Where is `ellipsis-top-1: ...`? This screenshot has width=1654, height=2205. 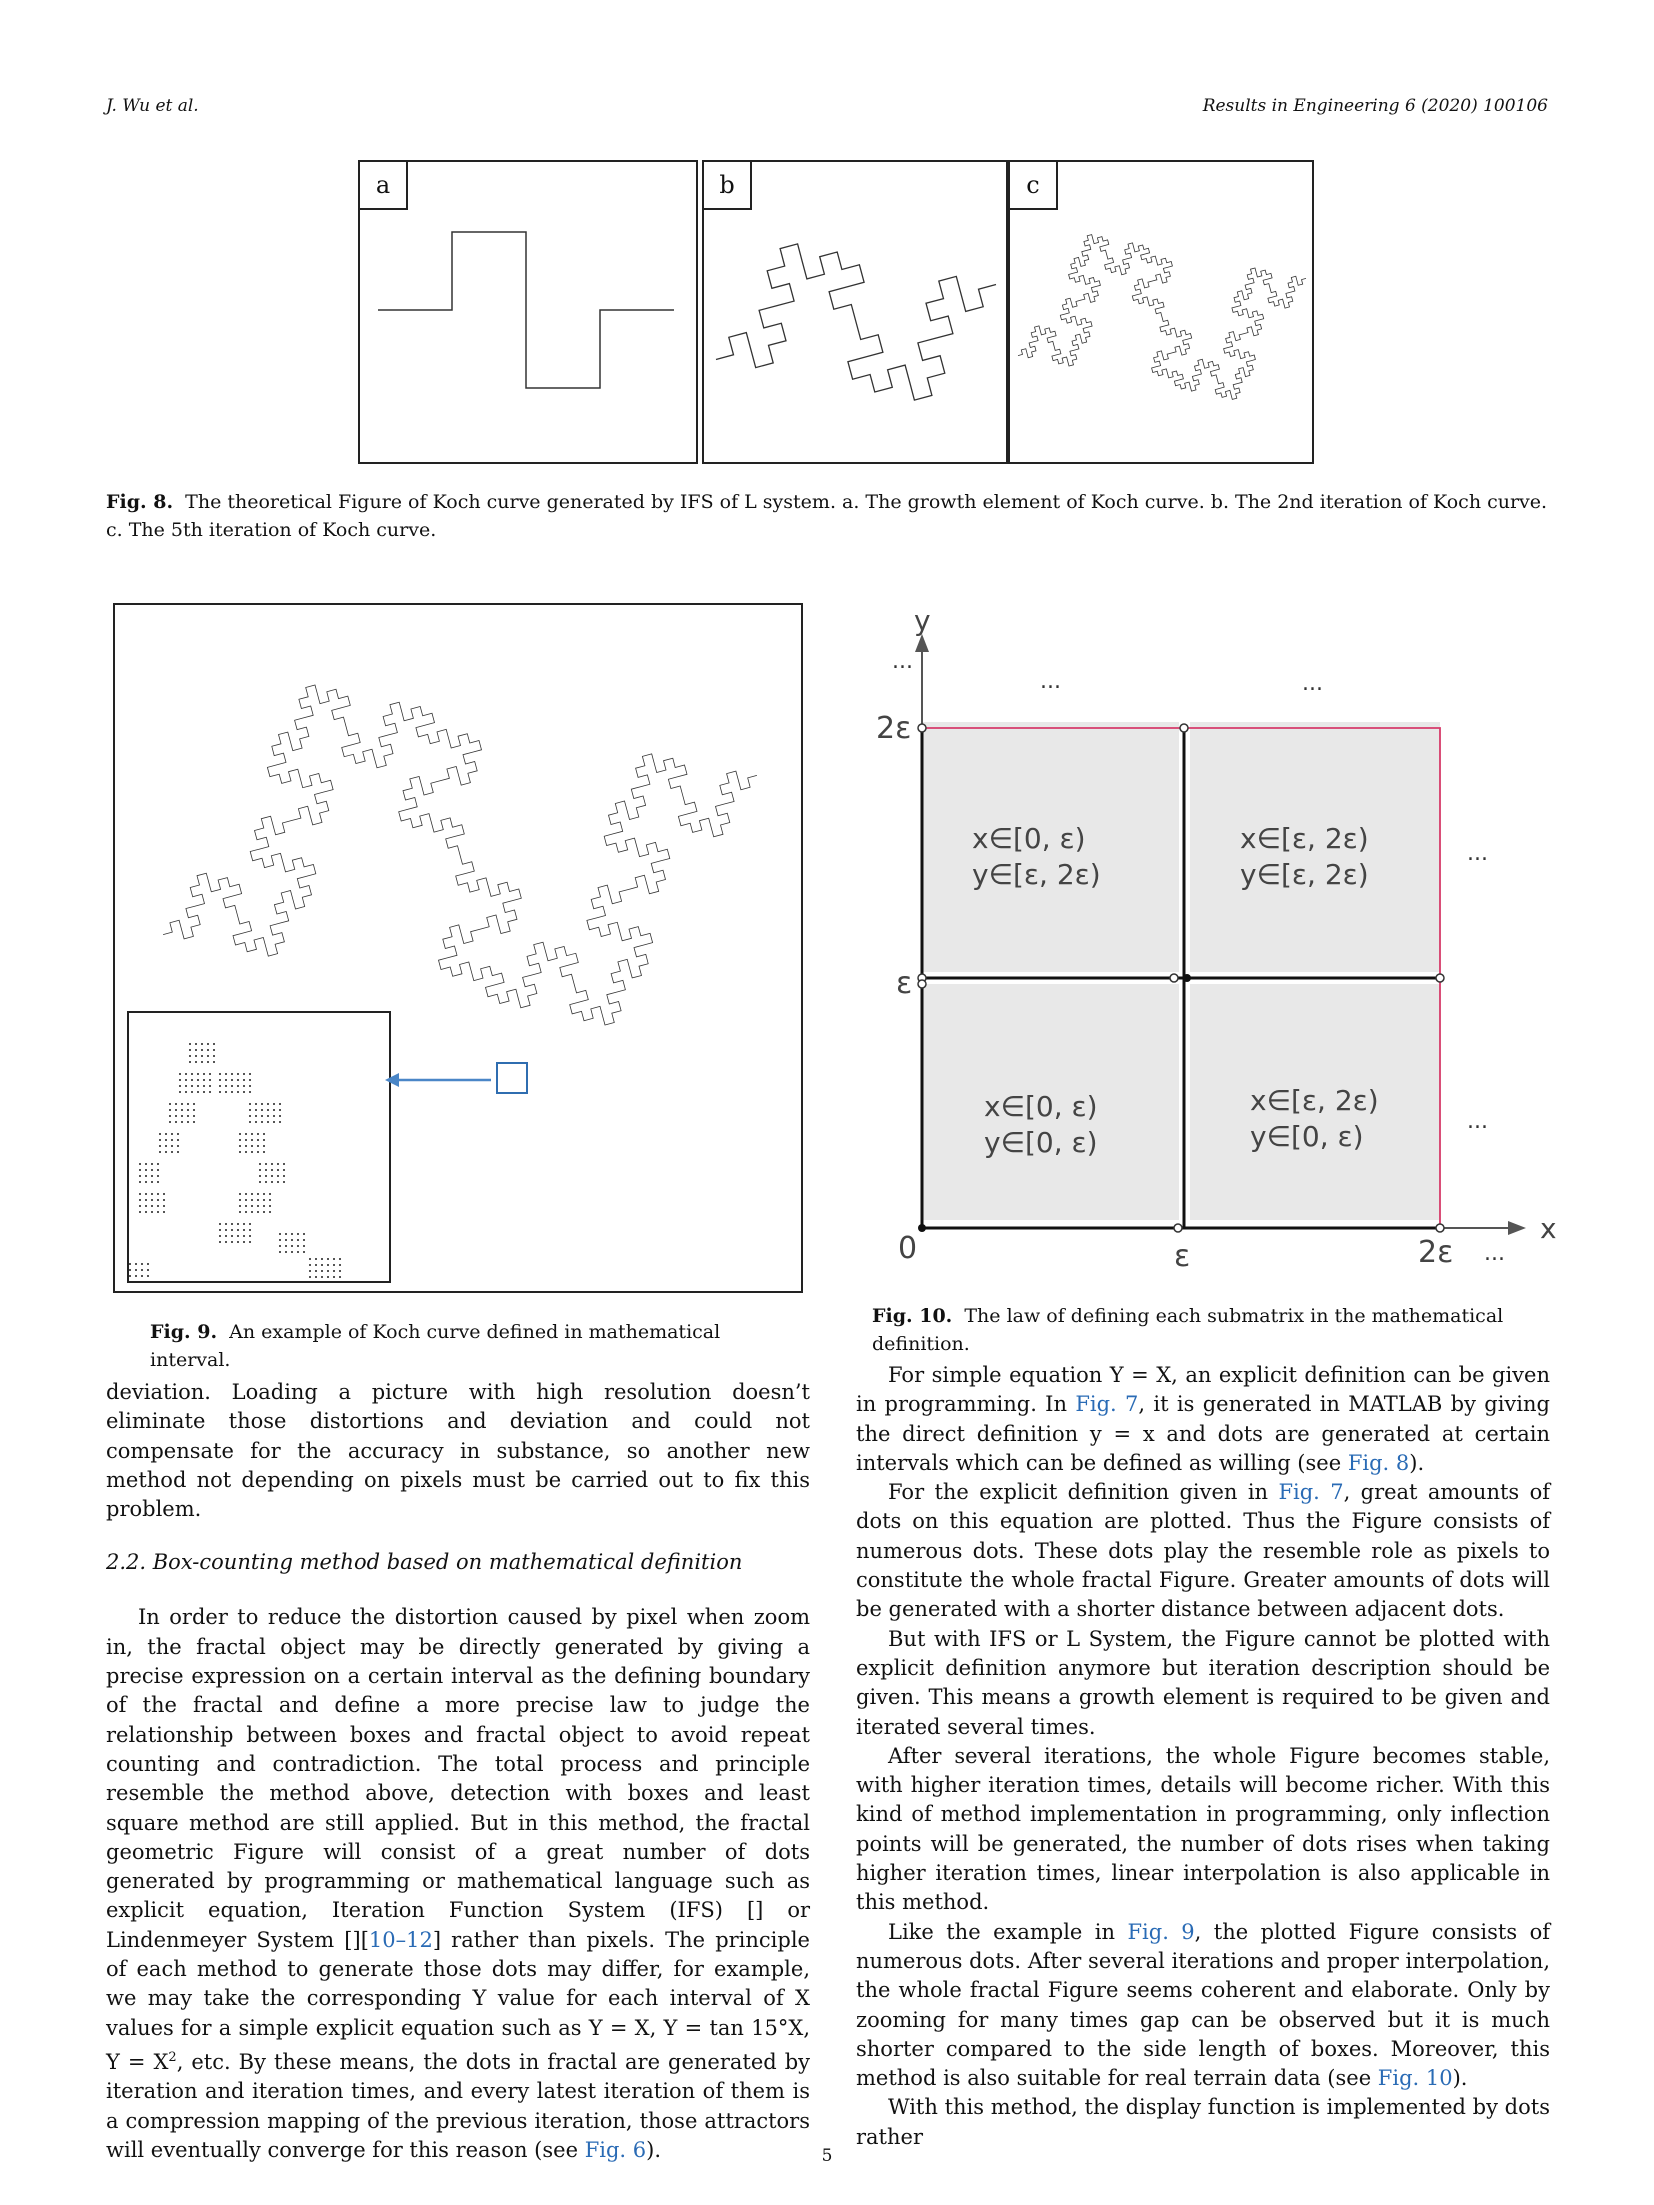
ellipsis-top-1: ... is located at coordinates (1050, 681).